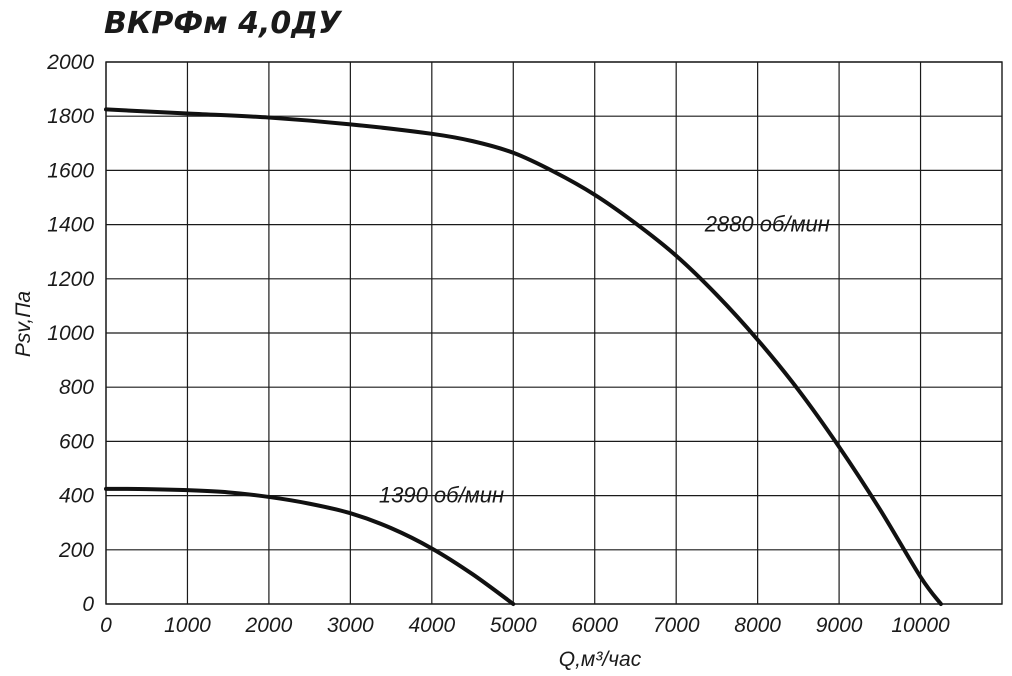 The image size is (1012, 676). What do you see at coordinates (70, 116) in the screenshot?
I see `y-tick-label: 1800` at bounding box center [70, 116].